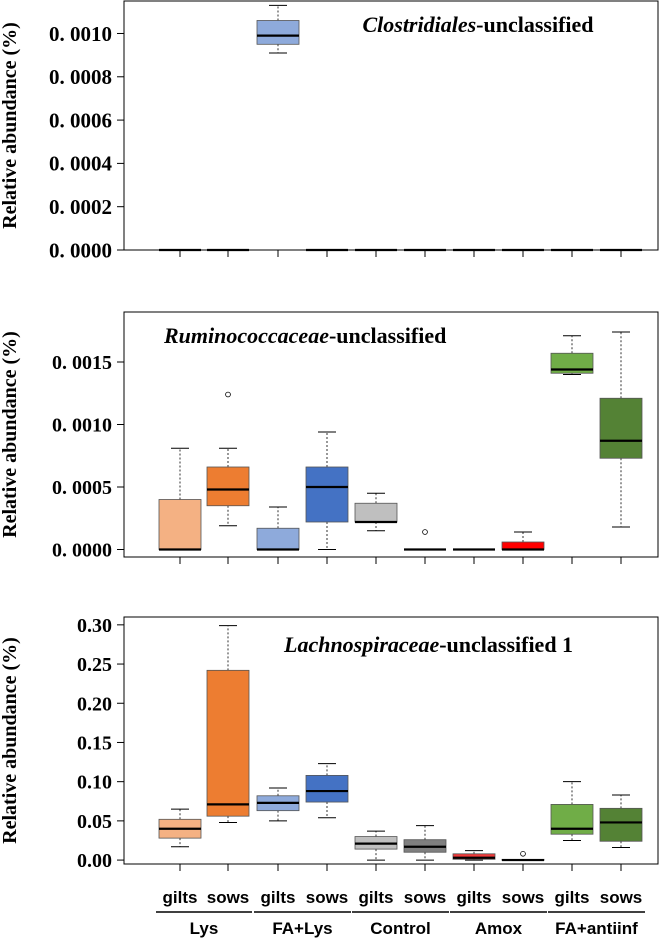 This screenshot has width=668, height=944. I want to click on x-group-label: Control, so click(400, 928).